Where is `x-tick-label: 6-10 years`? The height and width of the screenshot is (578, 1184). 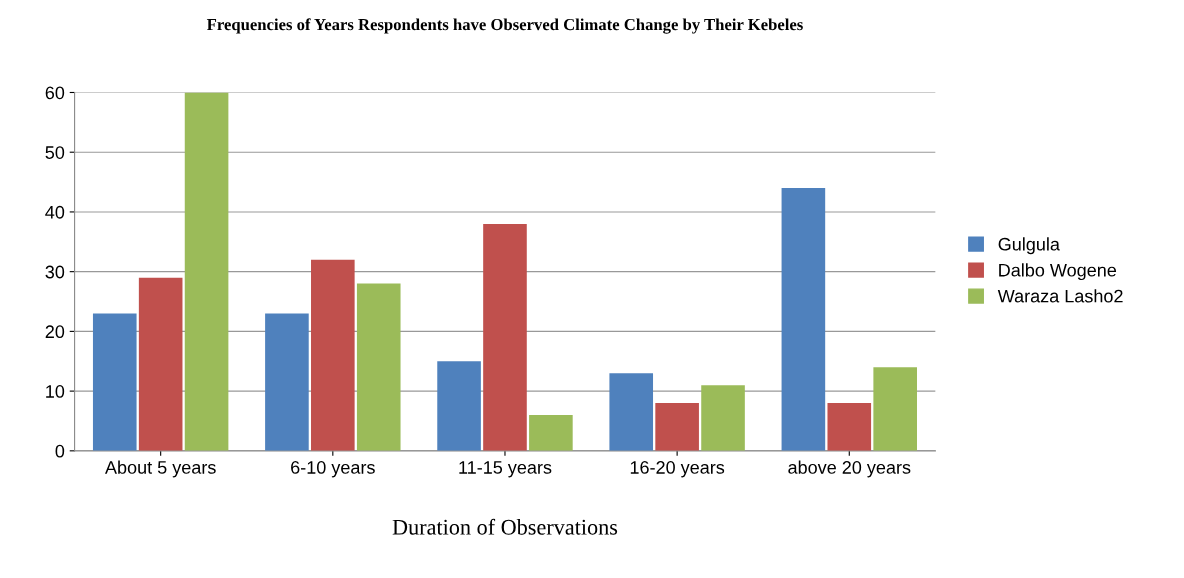 x-tick-label: 6-10 years is located at coordinates (333, 469).